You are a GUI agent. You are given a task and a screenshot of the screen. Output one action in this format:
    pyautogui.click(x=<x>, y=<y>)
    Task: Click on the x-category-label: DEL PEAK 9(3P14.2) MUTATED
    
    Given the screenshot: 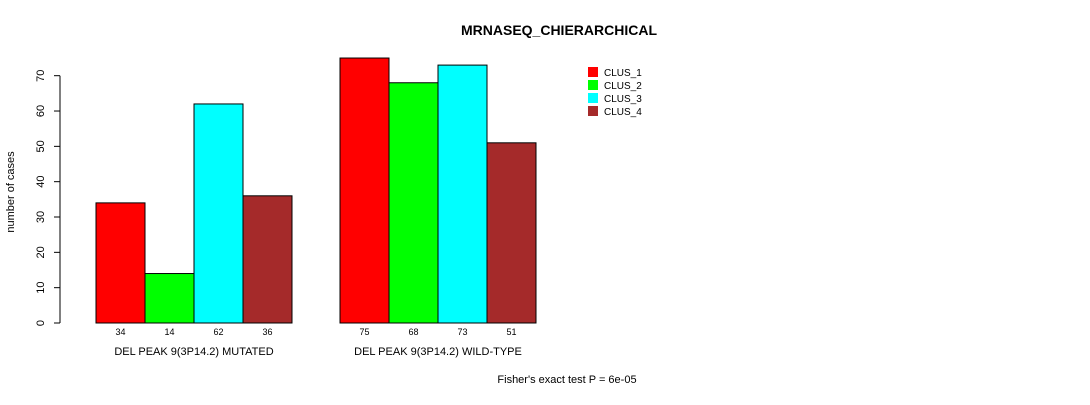 What is the action you would take?
    pyautogui.click(x=193, y=352)
    